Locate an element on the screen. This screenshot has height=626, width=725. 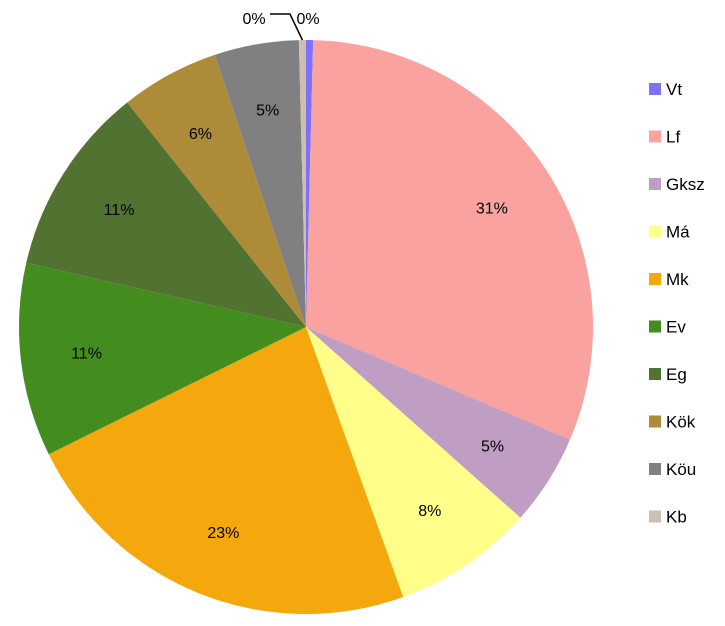
legend-label-ev: Ev is located at coordinates (676, 327).